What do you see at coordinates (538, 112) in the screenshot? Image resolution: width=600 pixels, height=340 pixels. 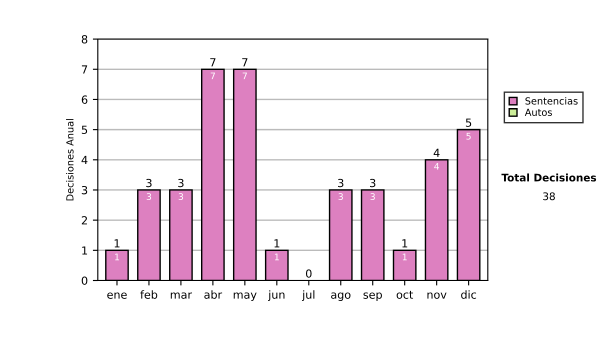 I see `legend-label: Autos` at bounding box center [538, 112].